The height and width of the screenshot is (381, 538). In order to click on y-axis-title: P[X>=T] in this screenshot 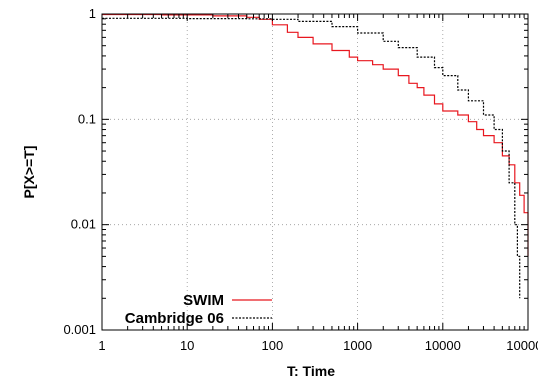, I will do `click(29, 172)`.